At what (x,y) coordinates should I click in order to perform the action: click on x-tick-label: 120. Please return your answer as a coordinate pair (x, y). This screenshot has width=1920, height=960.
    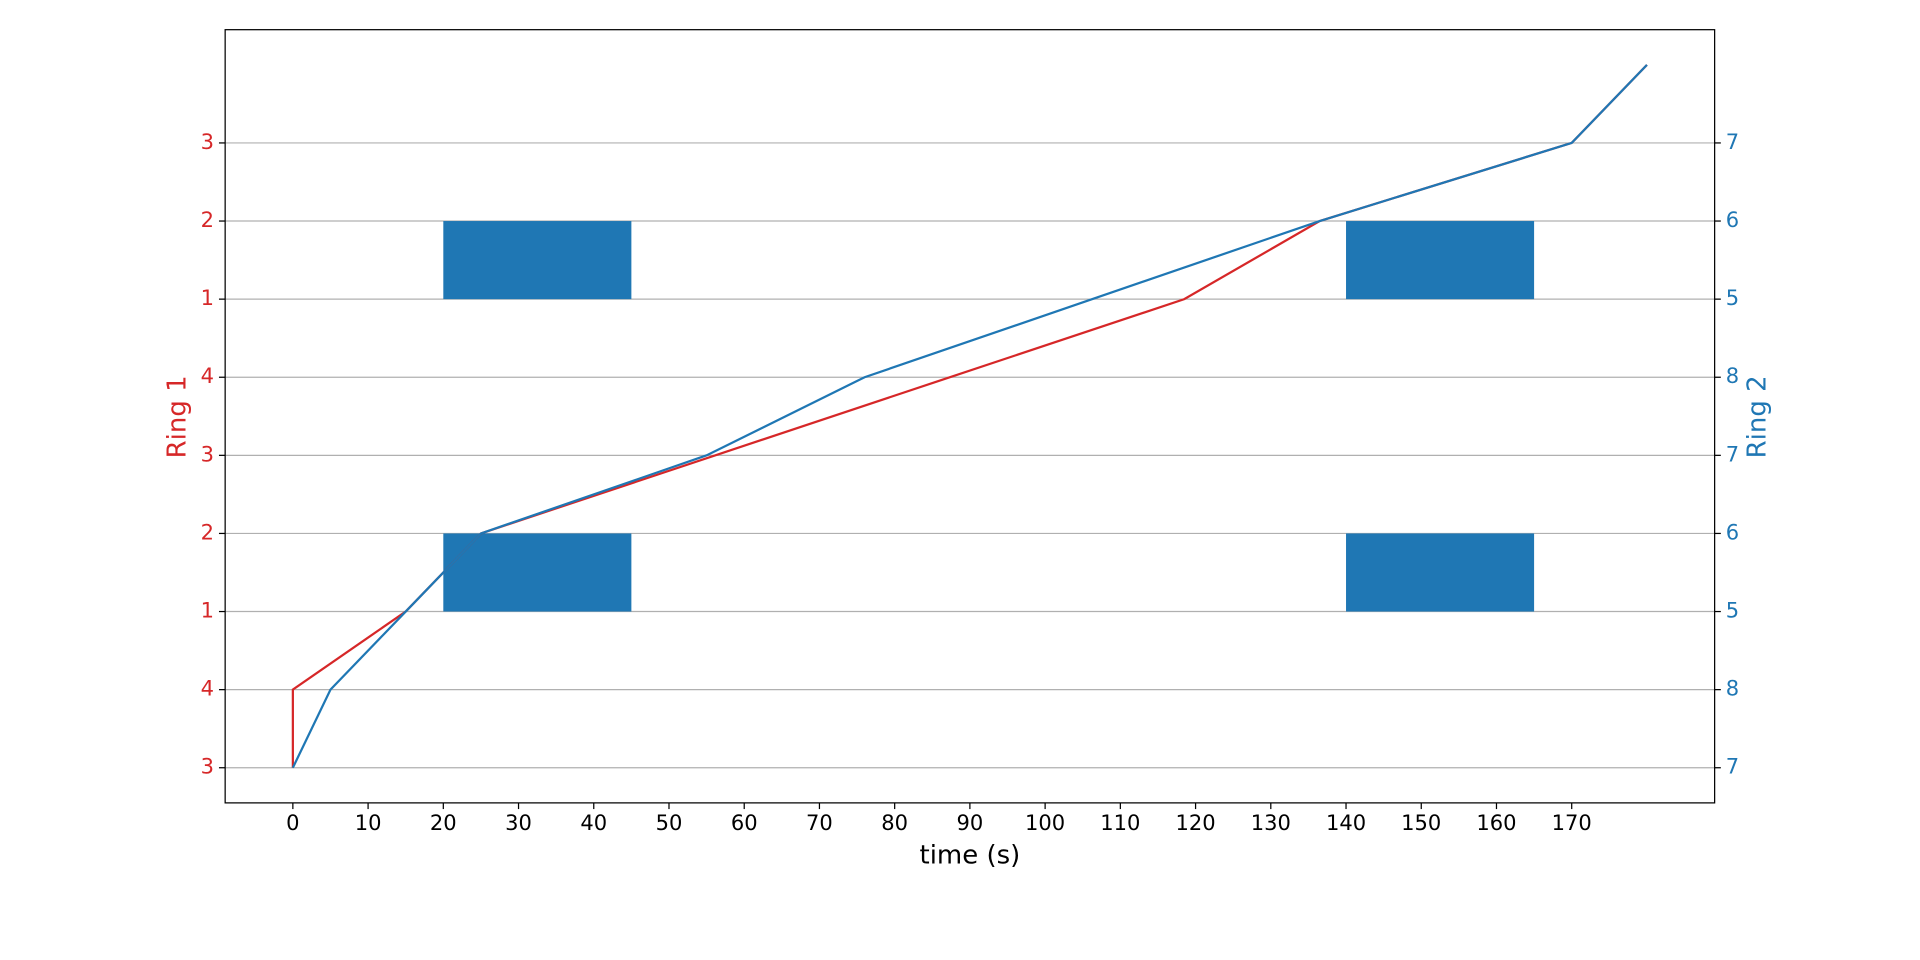
    Looking at the image, I should click on (1196, 822).